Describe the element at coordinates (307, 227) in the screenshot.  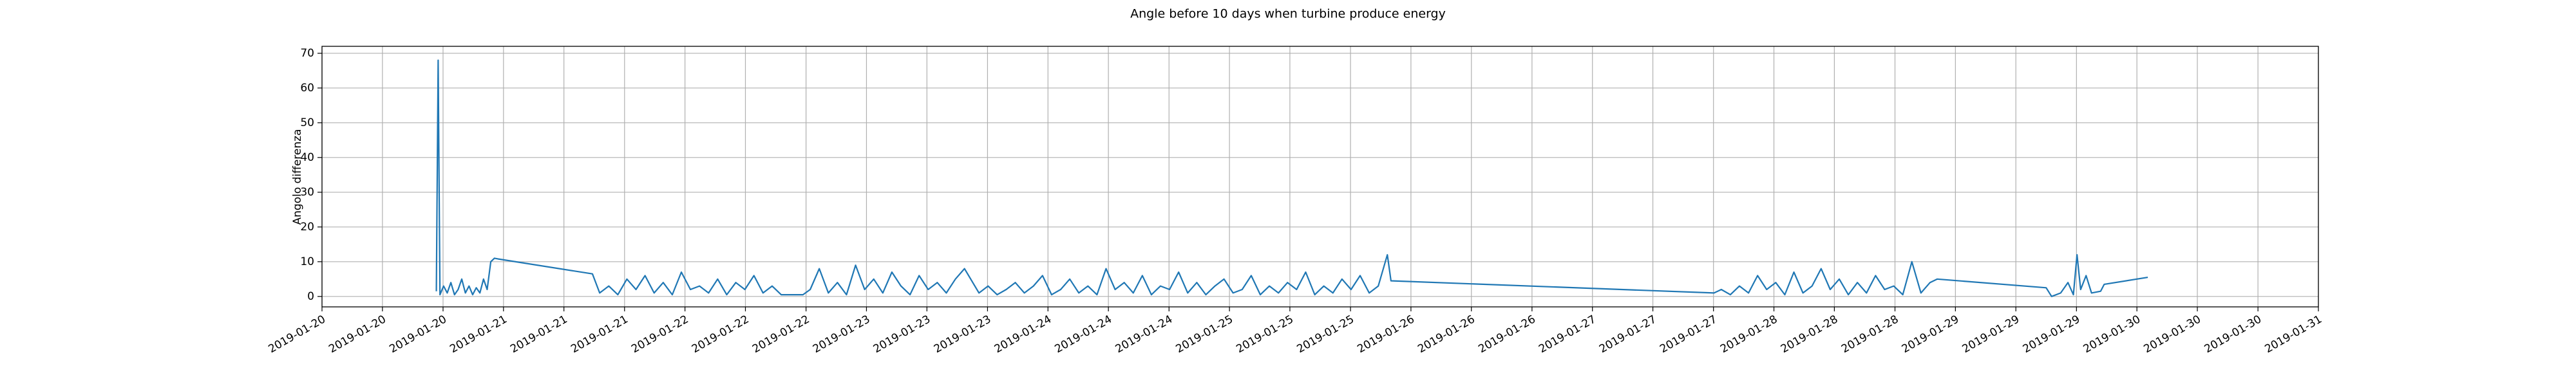
I see `y-tick-label: 20` at that location.